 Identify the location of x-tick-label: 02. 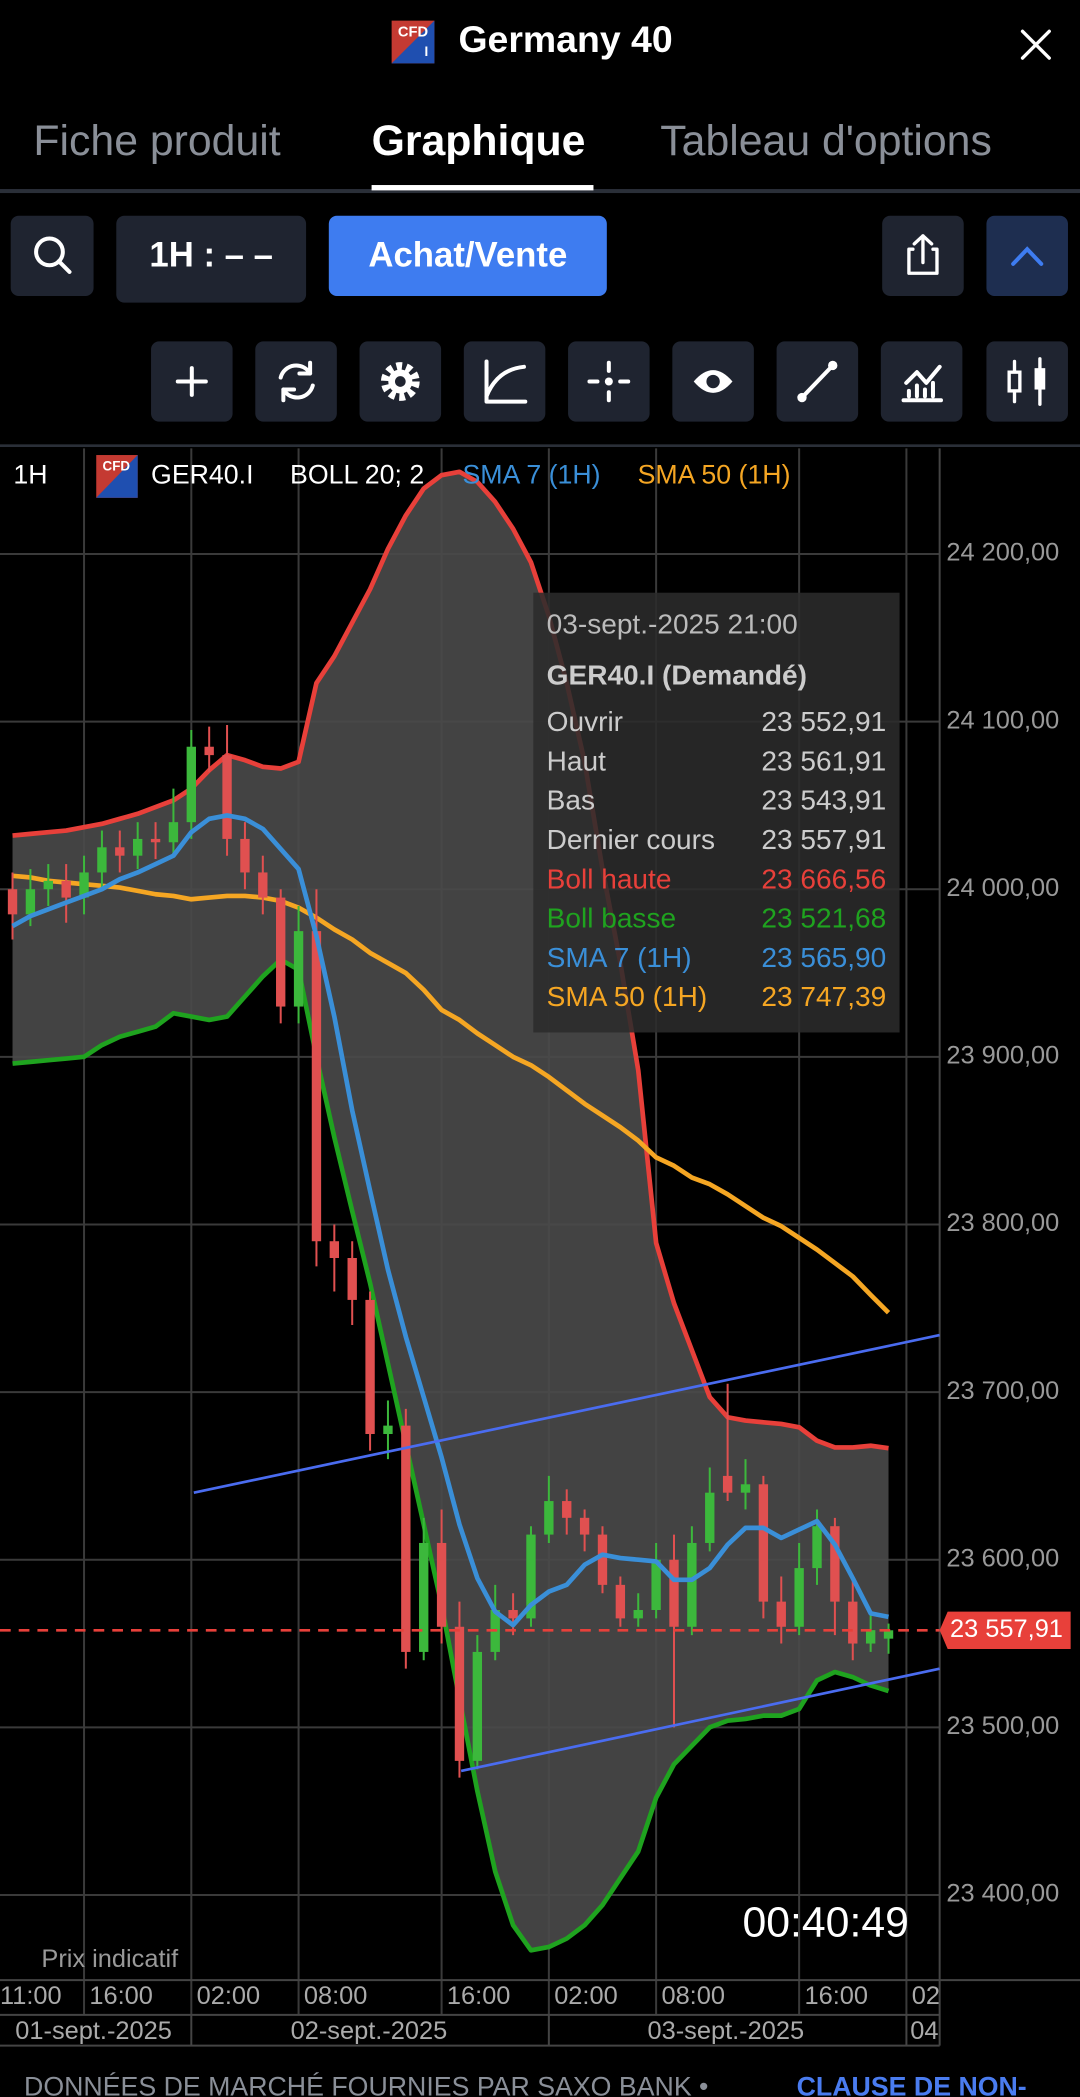
(926, 1996).